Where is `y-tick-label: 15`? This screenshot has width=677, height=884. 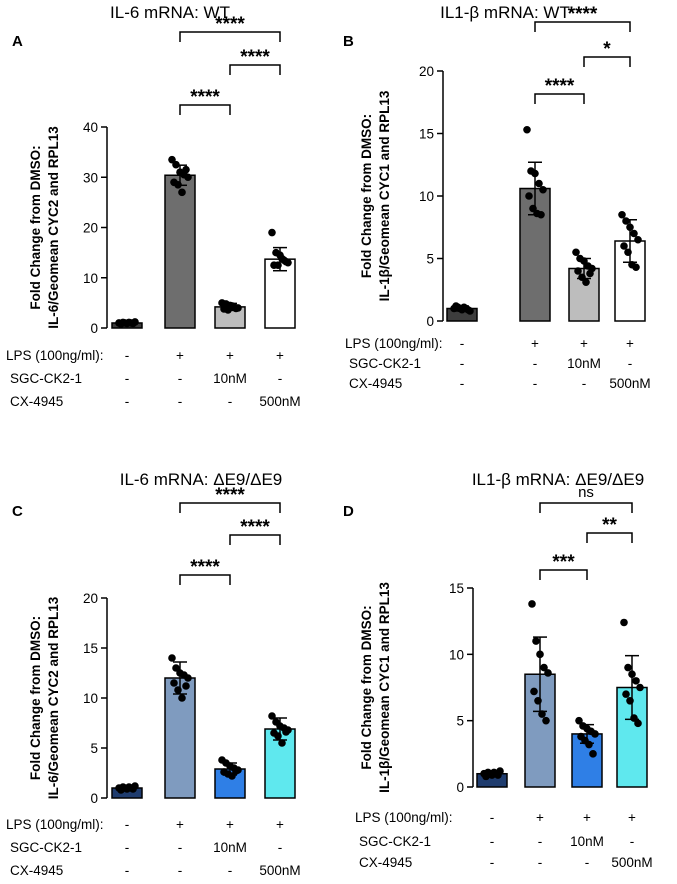 y-tick-label: 15 is located at coordinates (426, 134).